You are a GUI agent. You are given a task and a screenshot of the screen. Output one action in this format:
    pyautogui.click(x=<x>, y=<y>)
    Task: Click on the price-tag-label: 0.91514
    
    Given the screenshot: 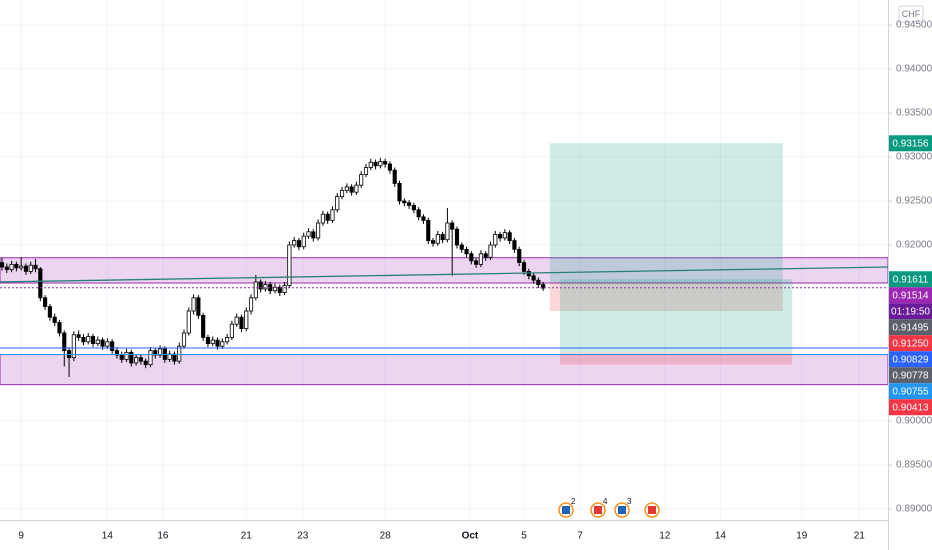 What is the action you would take?
    pyautogui.click(x=910, y=295)
    